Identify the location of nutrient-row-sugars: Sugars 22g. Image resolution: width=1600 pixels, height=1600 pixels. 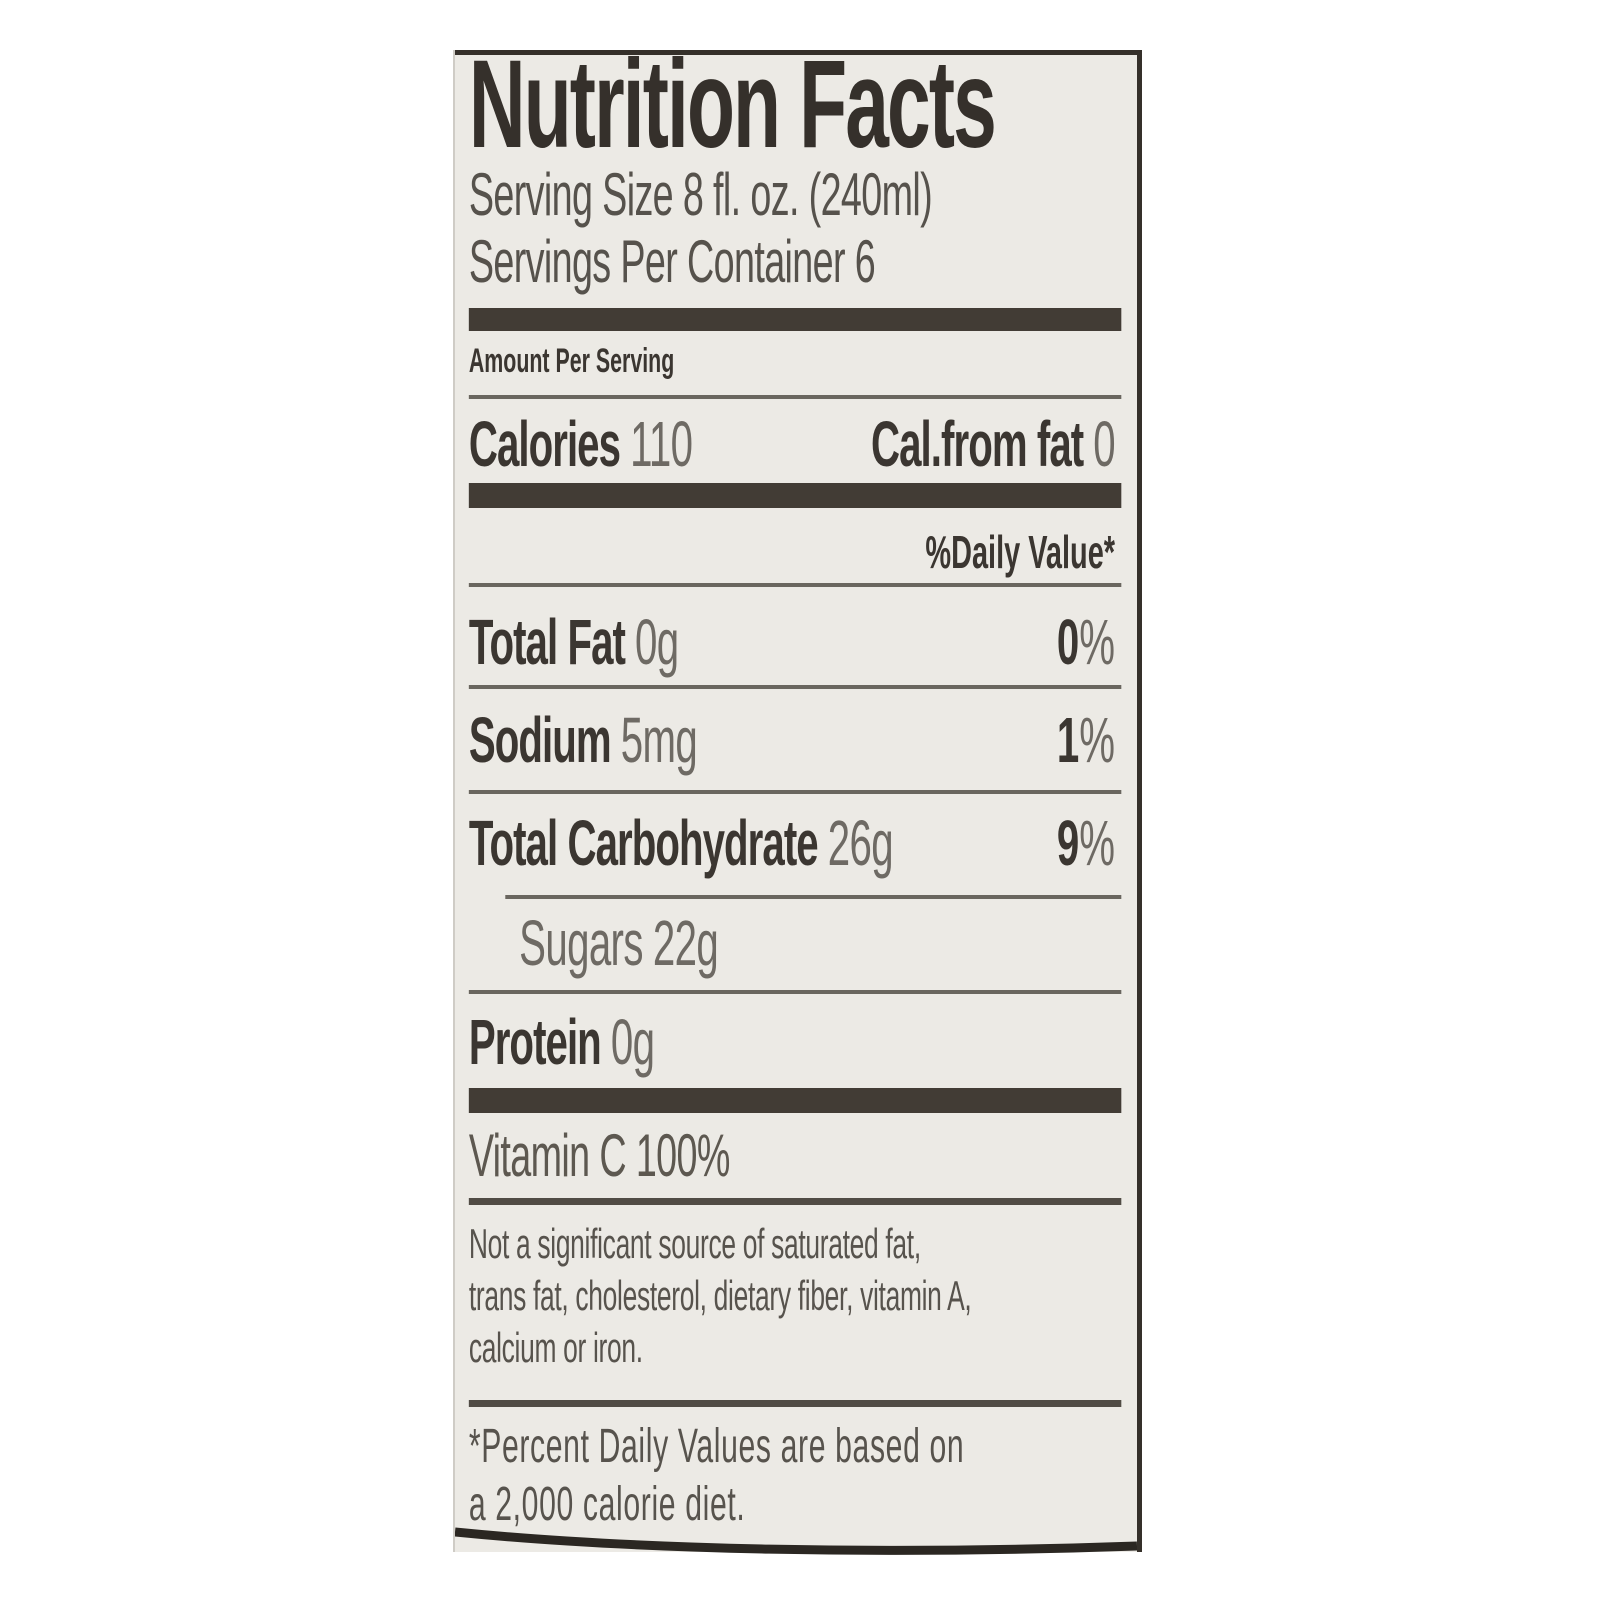
(817, 943).